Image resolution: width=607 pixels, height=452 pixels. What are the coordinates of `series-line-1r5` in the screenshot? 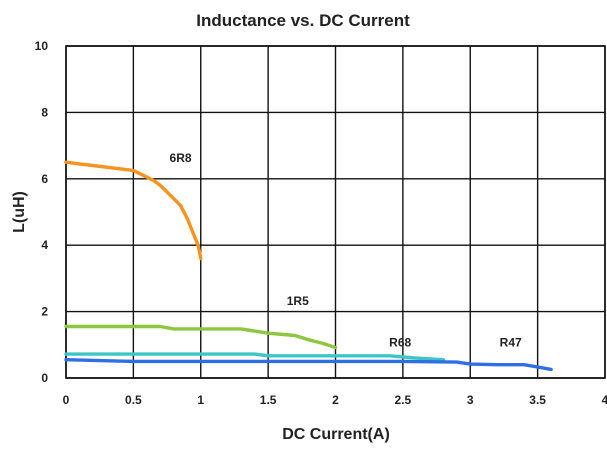 It's located at (201, 337).